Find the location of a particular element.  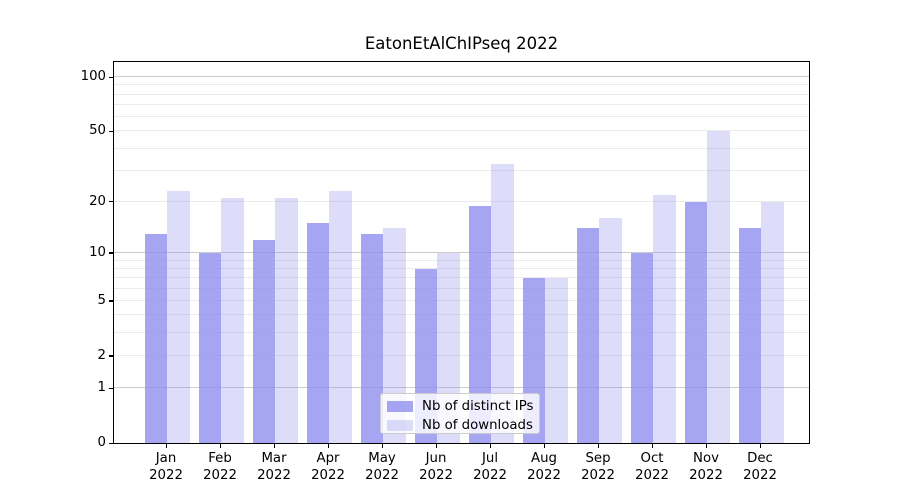

legend-swatch-distinct-ips is located at coordinates (400, 406).